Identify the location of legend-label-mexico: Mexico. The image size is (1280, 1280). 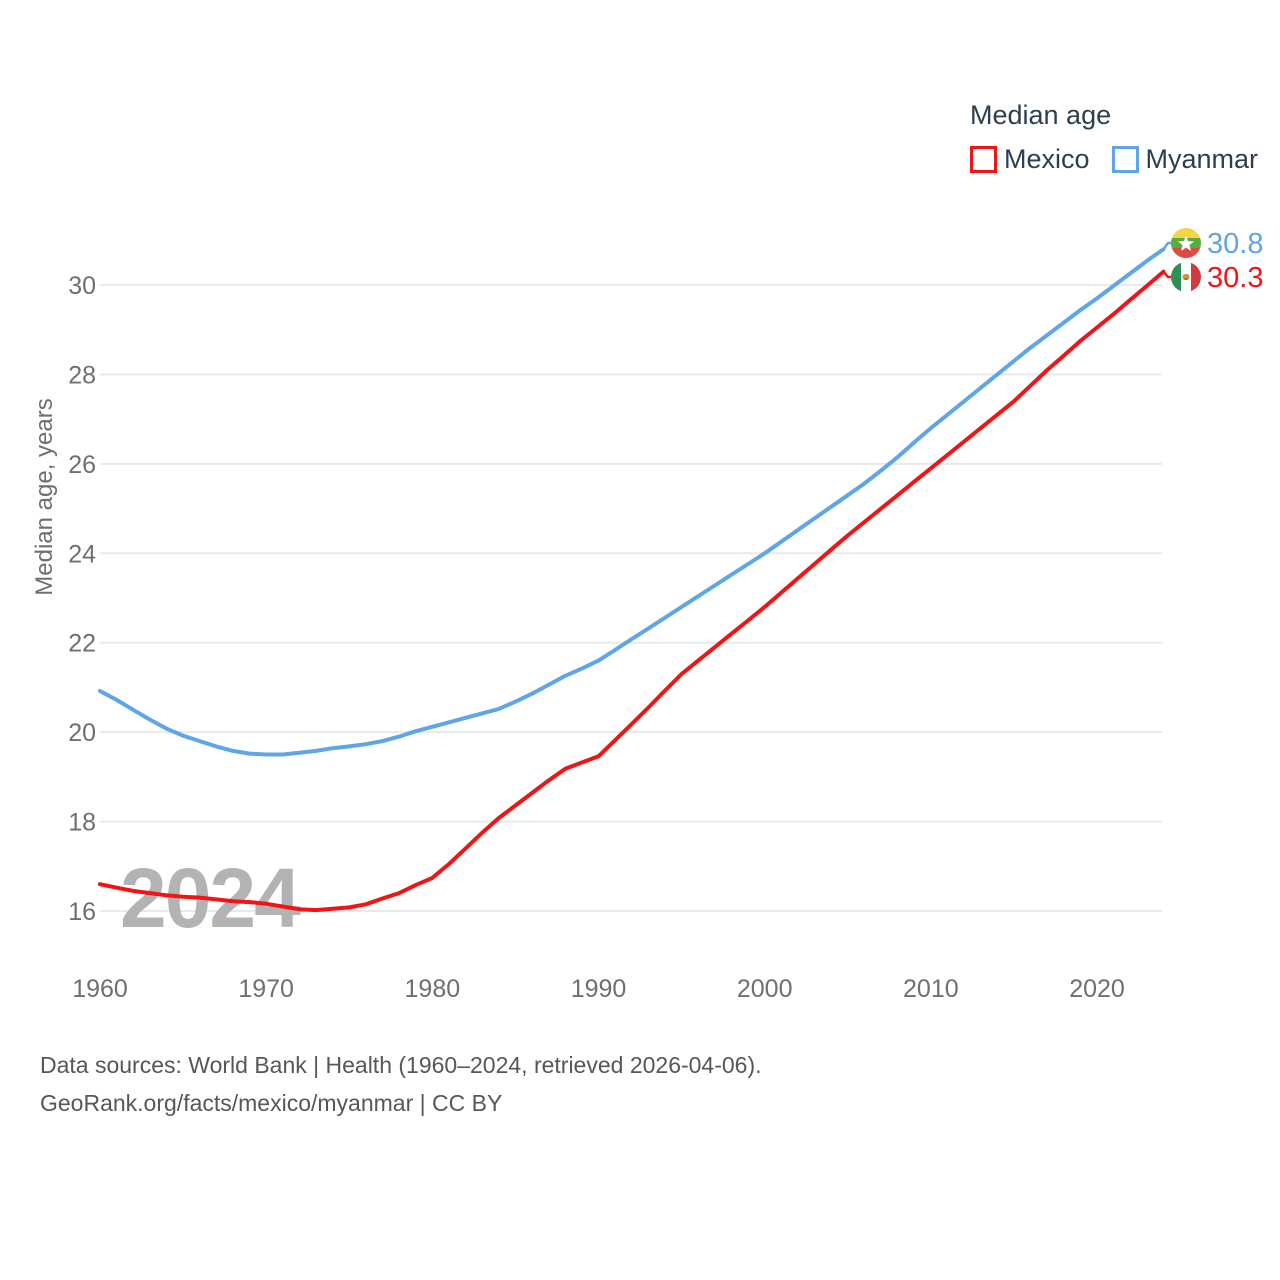
(1047, 159).